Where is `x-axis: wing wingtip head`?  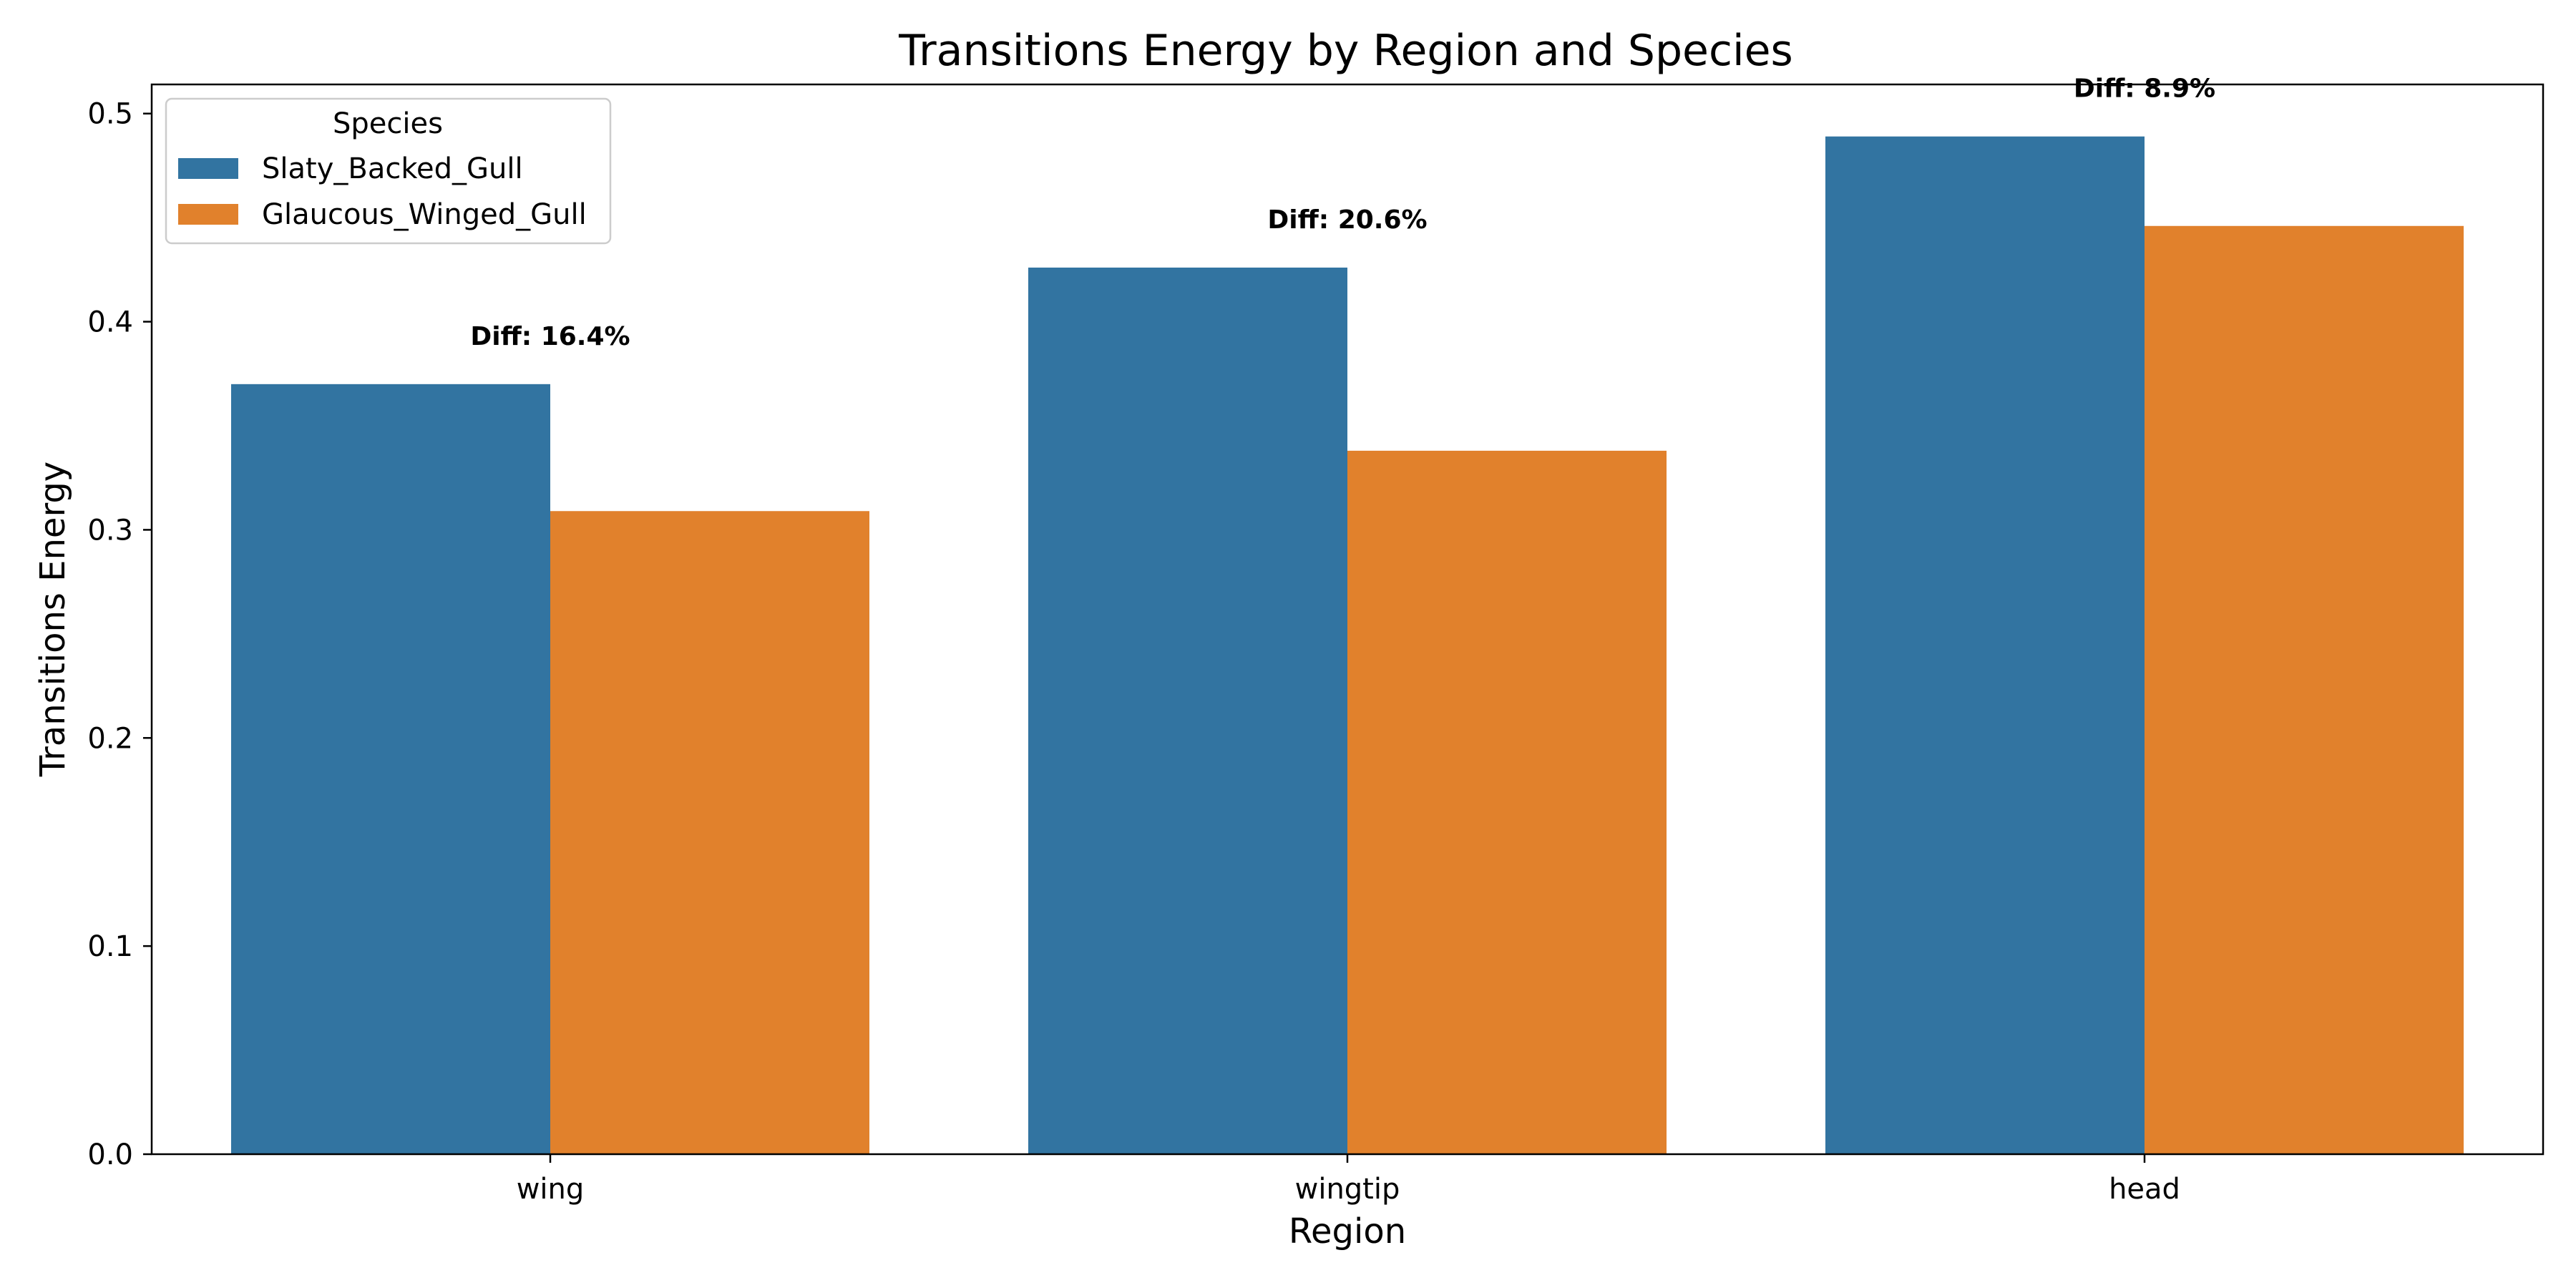 x-axis: wing wingtip head is located at coordinates (1348, 1180).